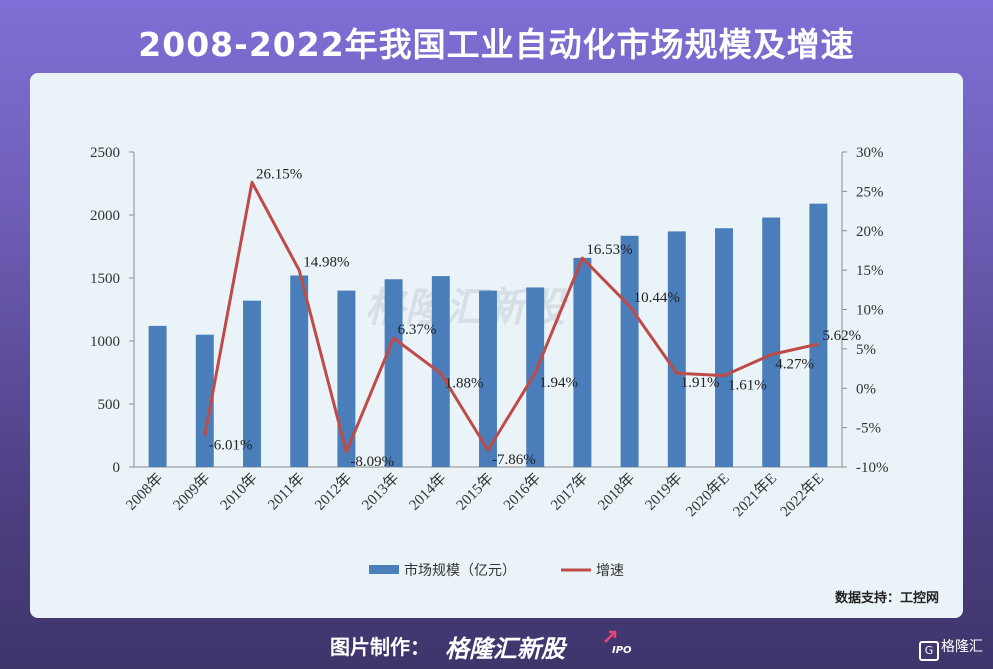  Describe the element at coordinates (192, 492) in the screenshot. I see `x-tick-label: 2009年` at that location.